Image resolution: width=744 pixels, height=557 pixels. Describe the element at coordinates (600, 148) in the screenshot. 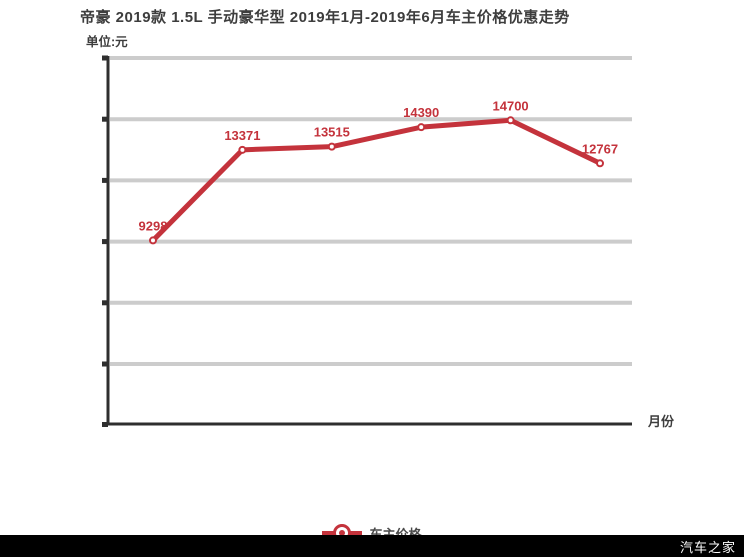

I see `svg-text: 12767` at that location.